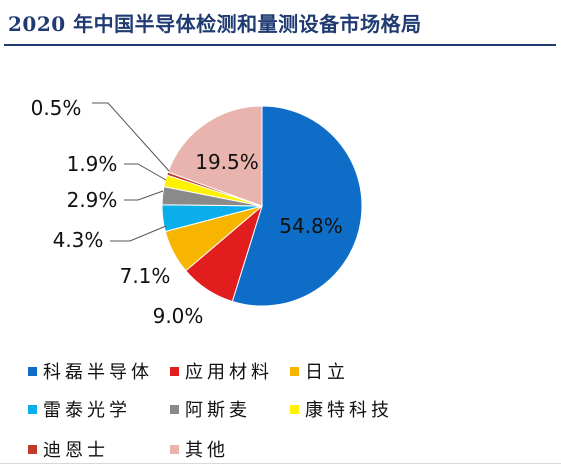 The height and width of the screenshot is (470, 561). What do you see at coordinates (218, 410) in the screenshot?
I see `legend-label: 阿斯麦` at bounding box center [218, 410].